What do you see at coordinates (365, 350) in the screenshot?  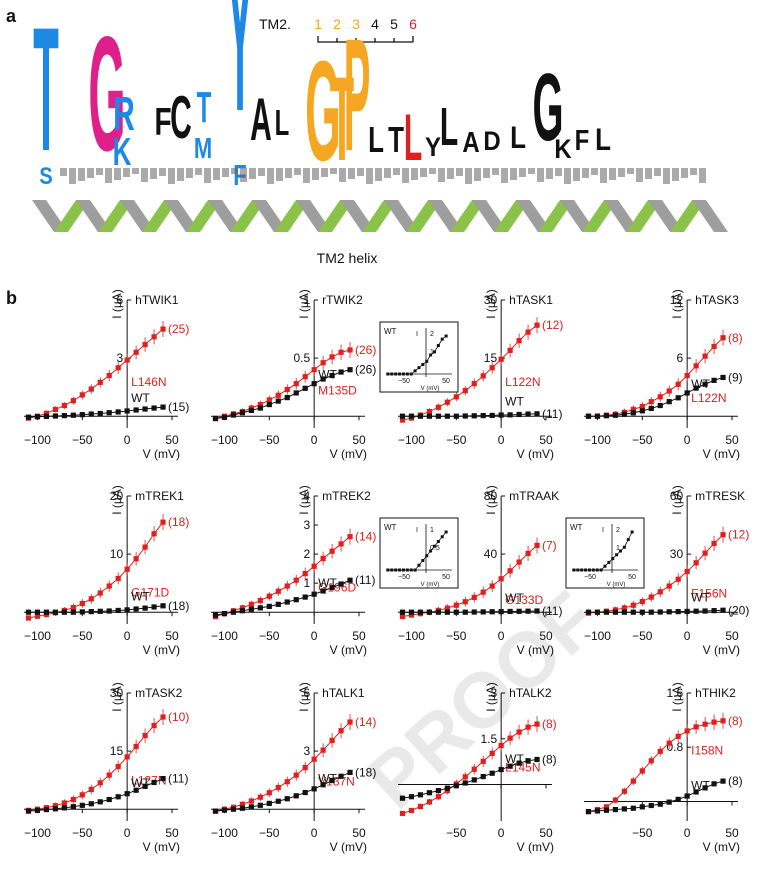 I see `series-count-label: (26)` at bounding box center [365, 350].